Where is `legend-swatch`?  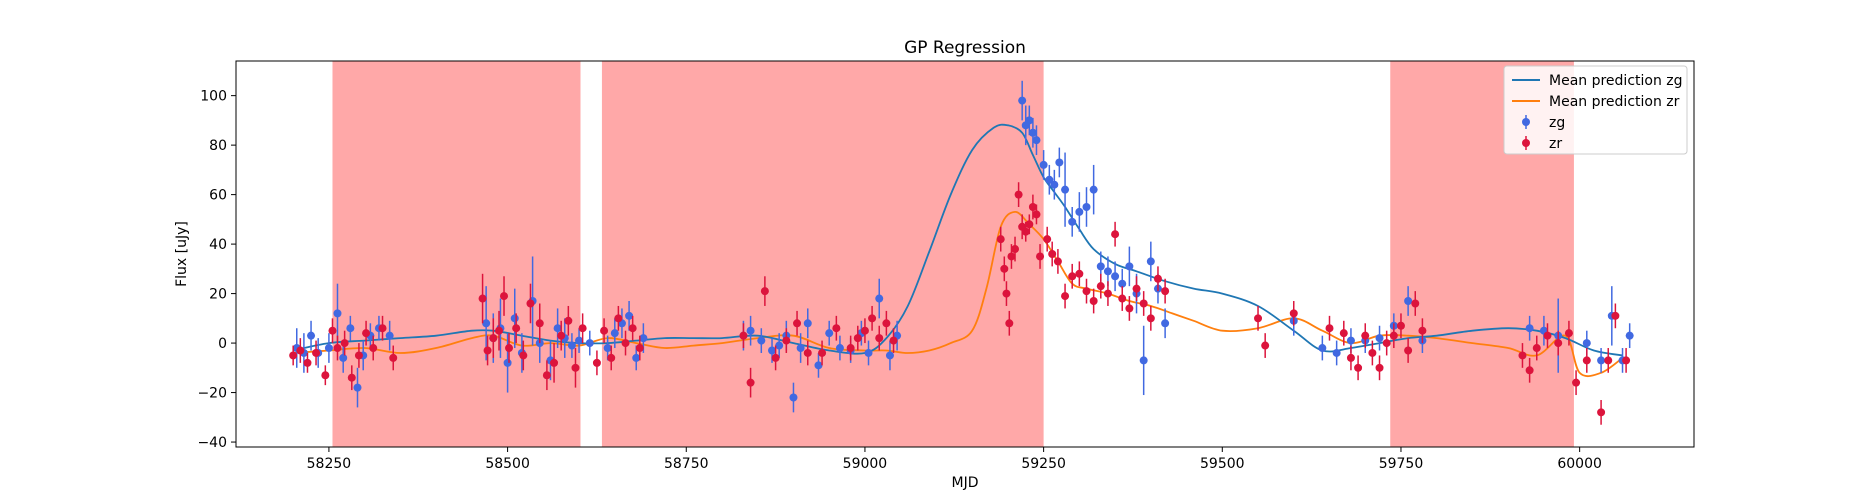
legend-swatch is located at coordinates (1526, 122).